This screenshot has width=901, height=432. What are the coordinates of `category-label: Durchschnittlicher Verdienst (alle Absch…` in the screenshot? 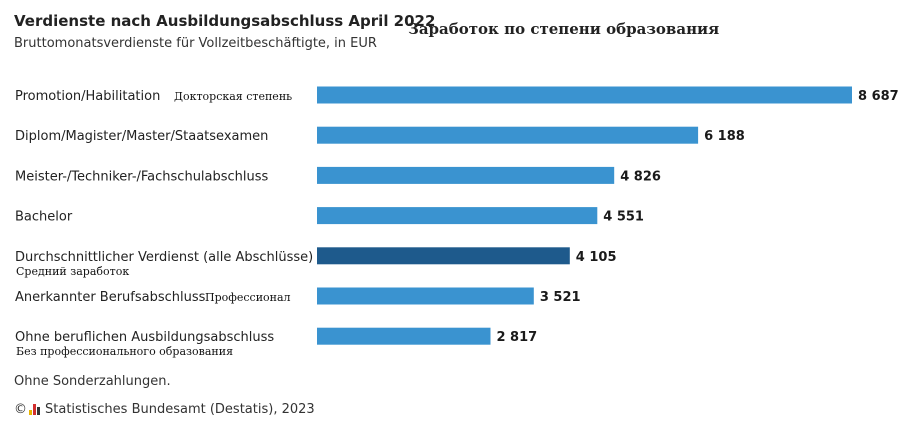 It's located at (164, 257).